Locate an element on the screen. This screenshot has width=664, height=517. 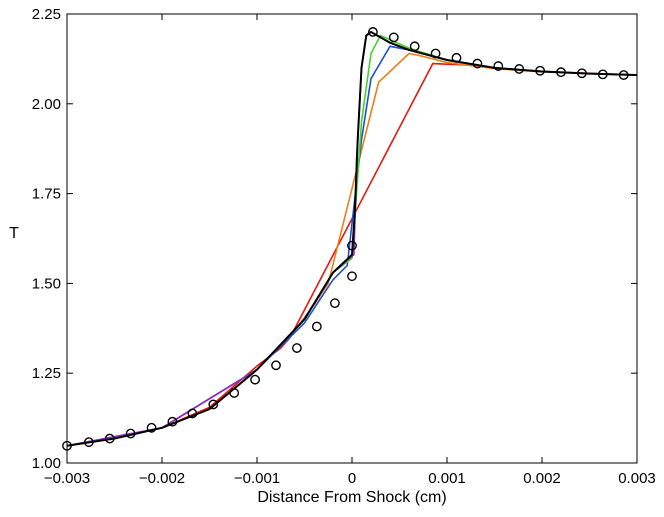
y-tick-label: 1.00 is located at coordinates (46, 463).